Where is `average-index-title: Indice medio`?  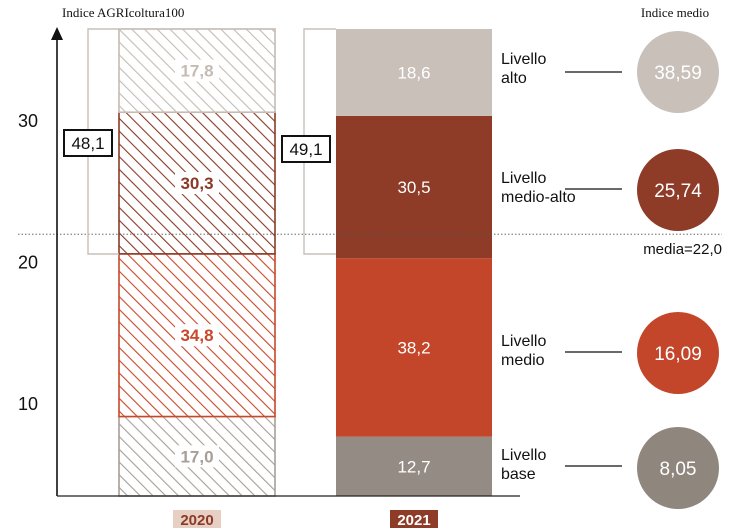
average-index-title: Indice medio is located at coordinates (675, 12).